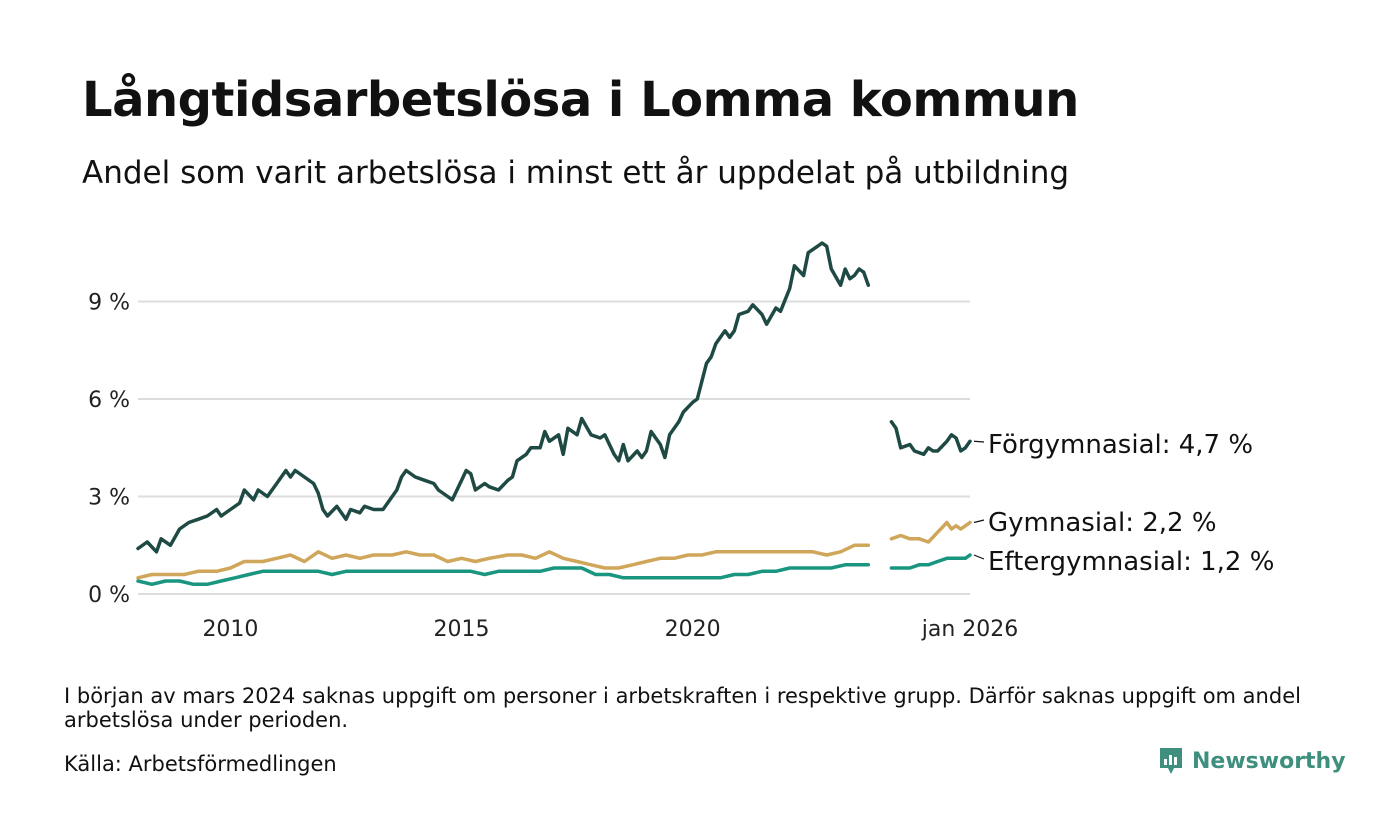 Image resolution: width=1400 pixels, height=840 pixels. Describe the element at coordinates (109, 595) in the screenshot. I see `y-tick-label: 0 %` at that location.